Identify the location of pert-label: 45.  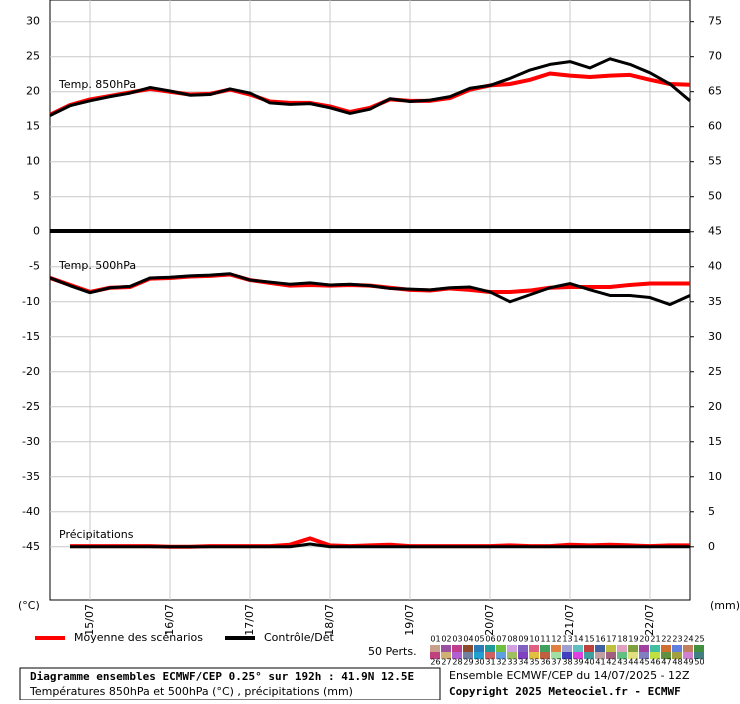
(644, 662).